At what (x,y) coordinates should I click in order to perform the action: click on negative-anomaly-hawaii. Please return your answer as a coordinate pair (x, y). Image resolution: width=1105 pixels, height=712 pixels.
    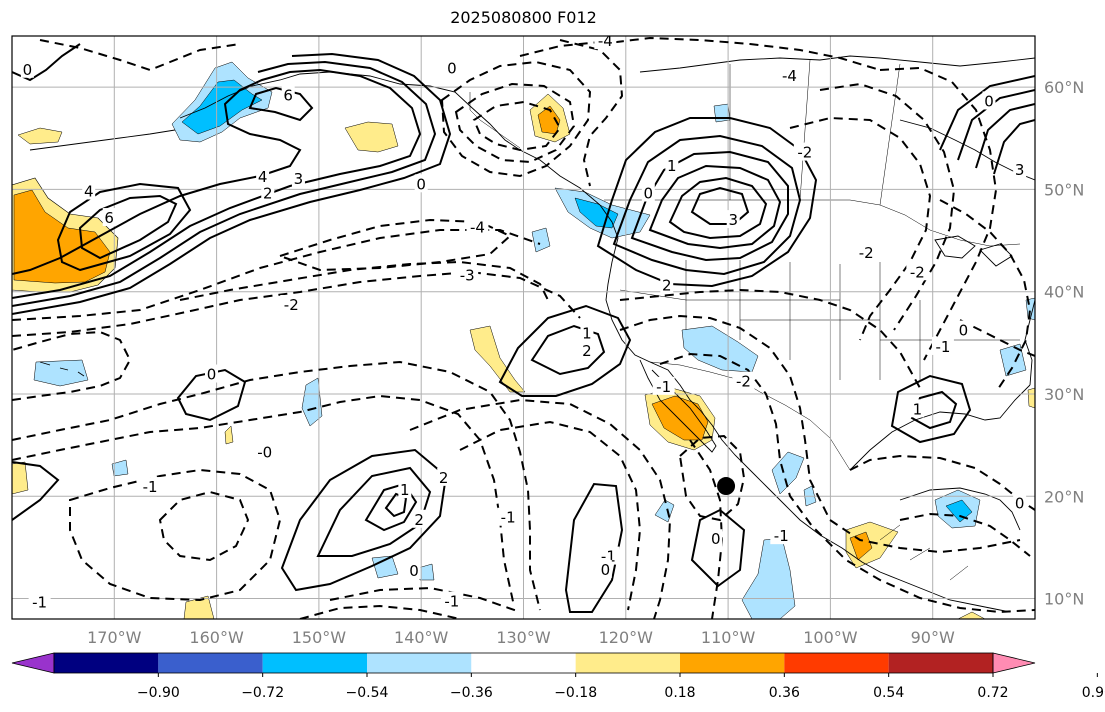
    Looking at the image, I should click on (61, 373).